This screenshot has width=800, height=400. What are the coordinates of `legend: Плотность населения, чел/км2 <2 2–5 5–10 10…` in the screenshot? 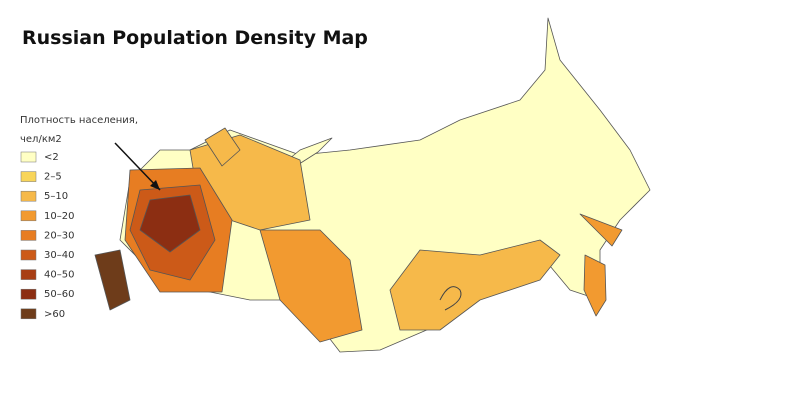 It's located at (79, 217).